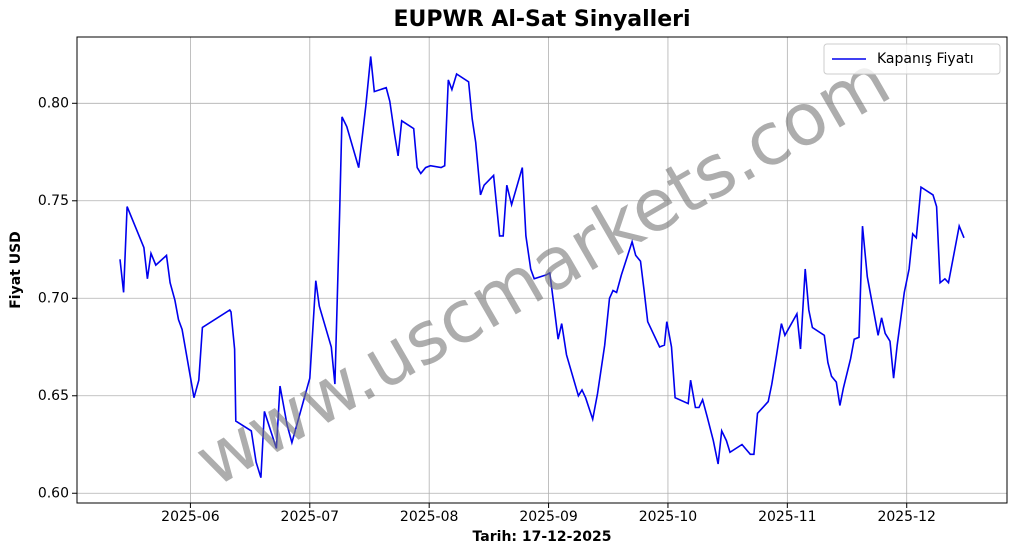 The image size is (1017, 554). What do you see at coordinates (668, 517) in the screenshot?
I see `x-tick-label: 2025-10` at bounding box center [668, 517].